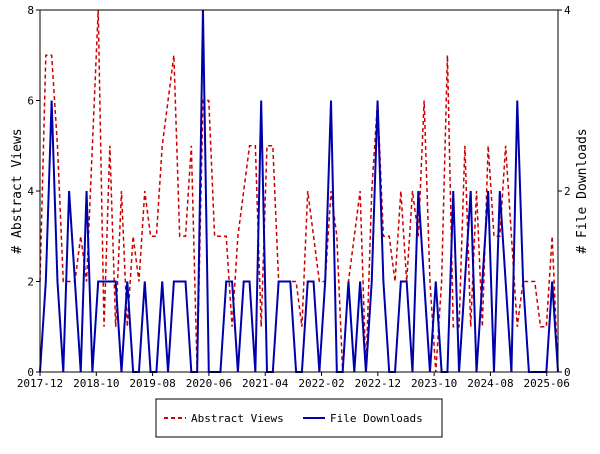  What do you see at coordinates (547, 383) in the screenshot?
I see `x-tick-label: 2025-06` at bounding box center [547, 383].